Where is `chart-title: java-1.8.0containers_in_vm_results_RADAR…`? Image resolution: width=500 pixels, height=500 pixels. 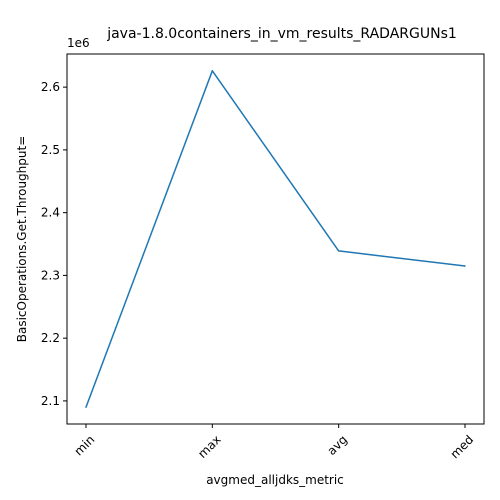
chart-title: java-1.8.0containers_in_vm_results_RADAR… is located at coordinates (281, 34).